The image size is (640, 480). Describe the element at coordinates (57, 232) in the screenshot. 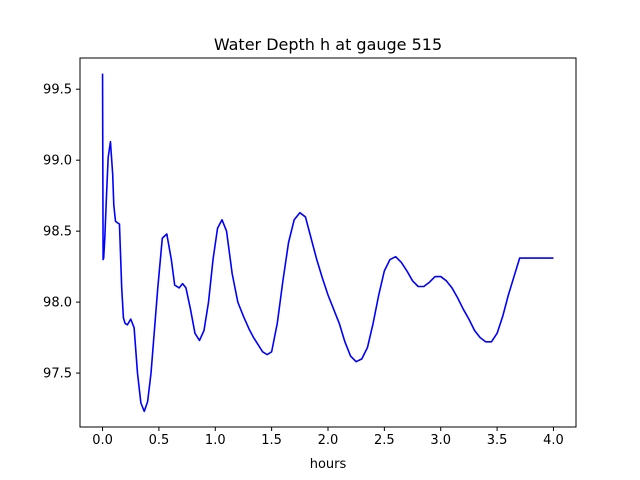

I see `y-tick-label: 98.5` at that location.